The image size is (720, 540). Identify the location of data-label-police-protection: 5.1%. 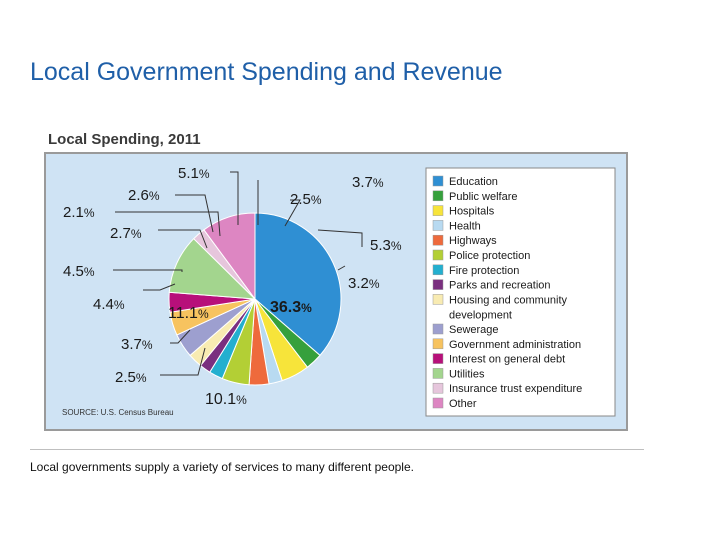
(194, 173).